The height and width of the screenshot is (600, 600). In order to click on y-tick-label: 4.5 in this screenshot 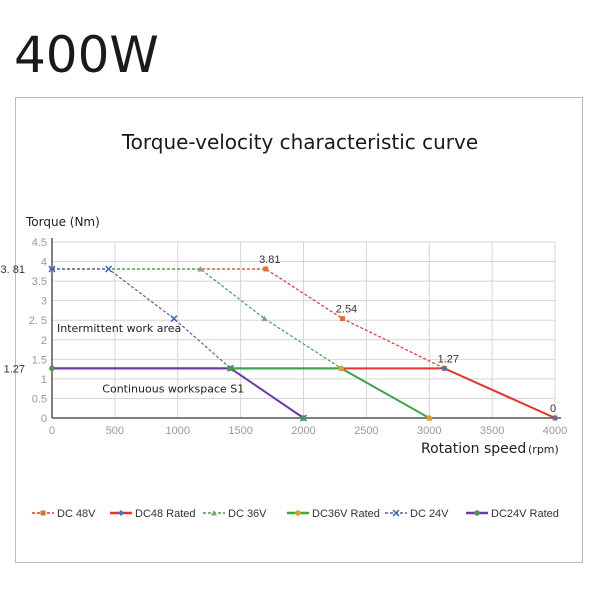, I will do `click(39, 243)`.